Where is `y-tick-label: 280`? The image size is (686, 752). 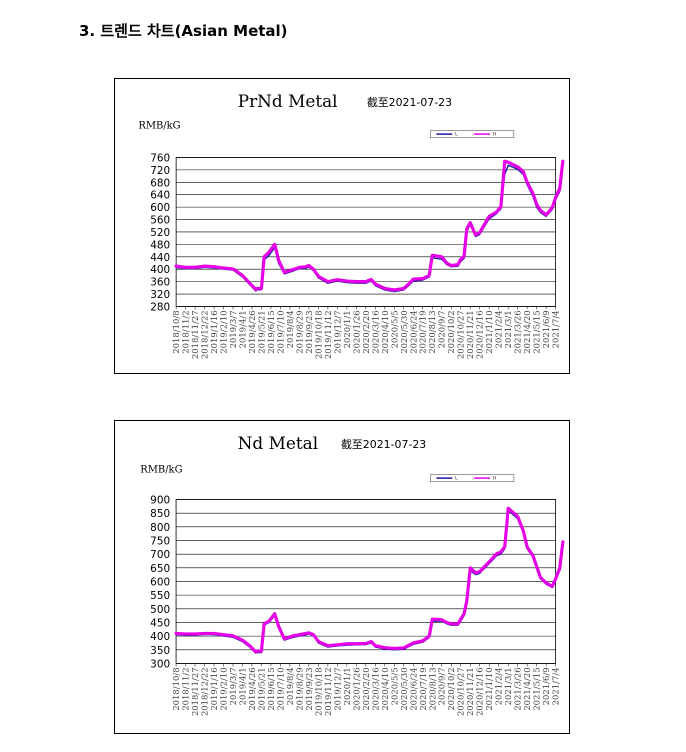 y-tick-label: 280 is located at coordinates (160, 307).